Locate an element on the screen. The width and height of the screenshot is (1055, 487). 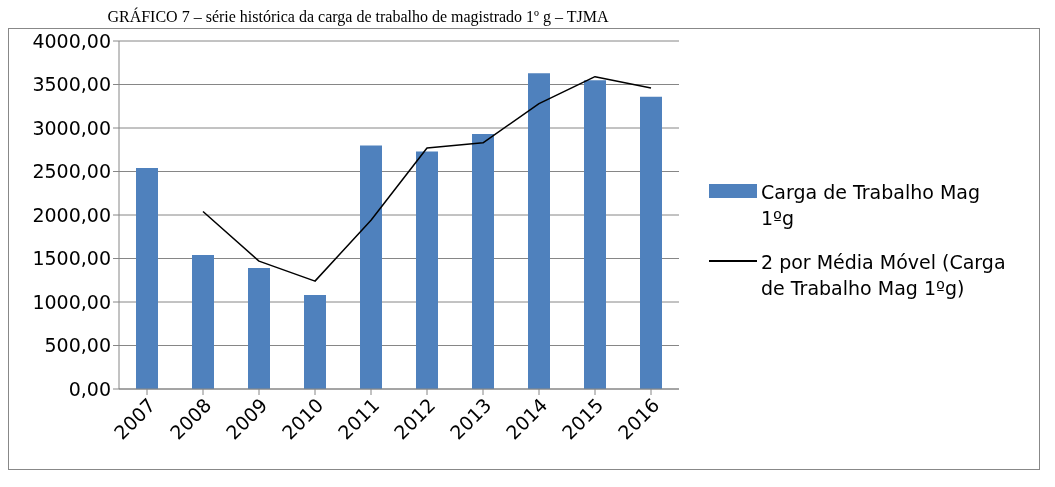
legend-label: 2 por Média Móvel (Carga de Trabalho Mag 1ºg) is located at coordinates (883, 275).